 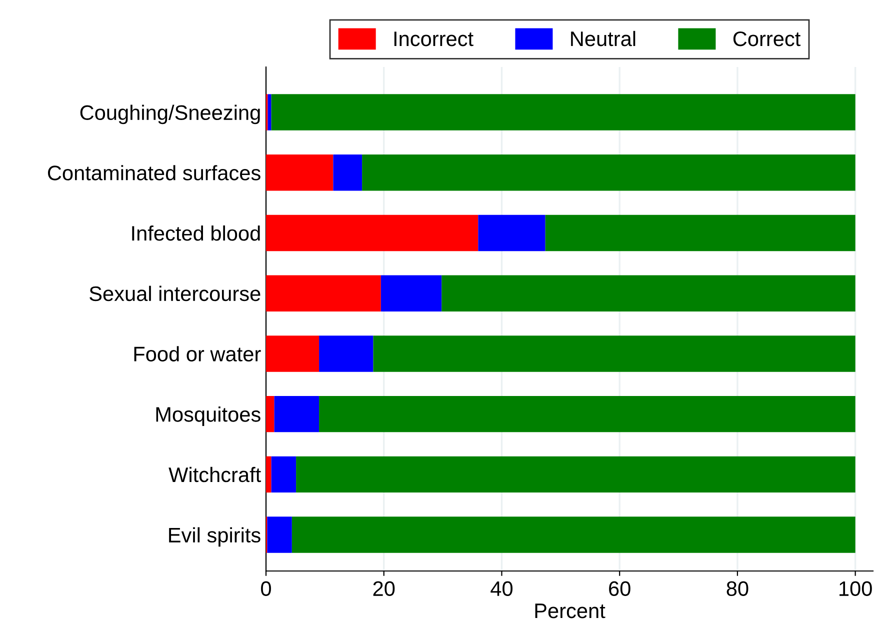 What do you see at coordinates (856, 588) in the screenshot?
I see `x-tick-label: 100` at bounding box center [856, 588].